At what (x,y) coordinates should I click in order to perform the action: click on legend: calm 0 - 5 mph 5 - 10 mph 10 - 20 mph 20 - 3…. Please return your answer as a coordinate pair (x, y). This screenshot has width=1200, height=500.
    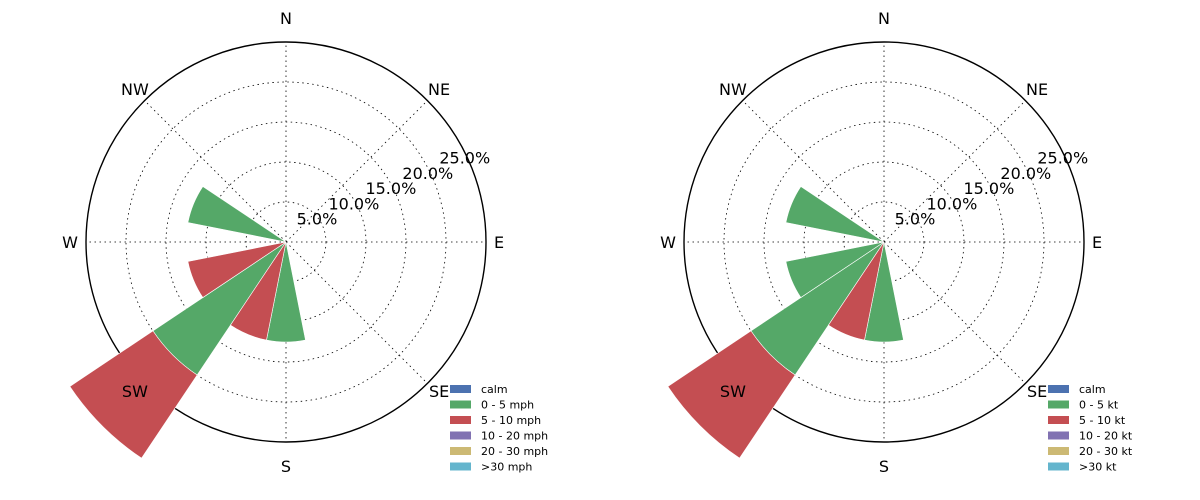
    Looking at the image, I should click on (499, 428).